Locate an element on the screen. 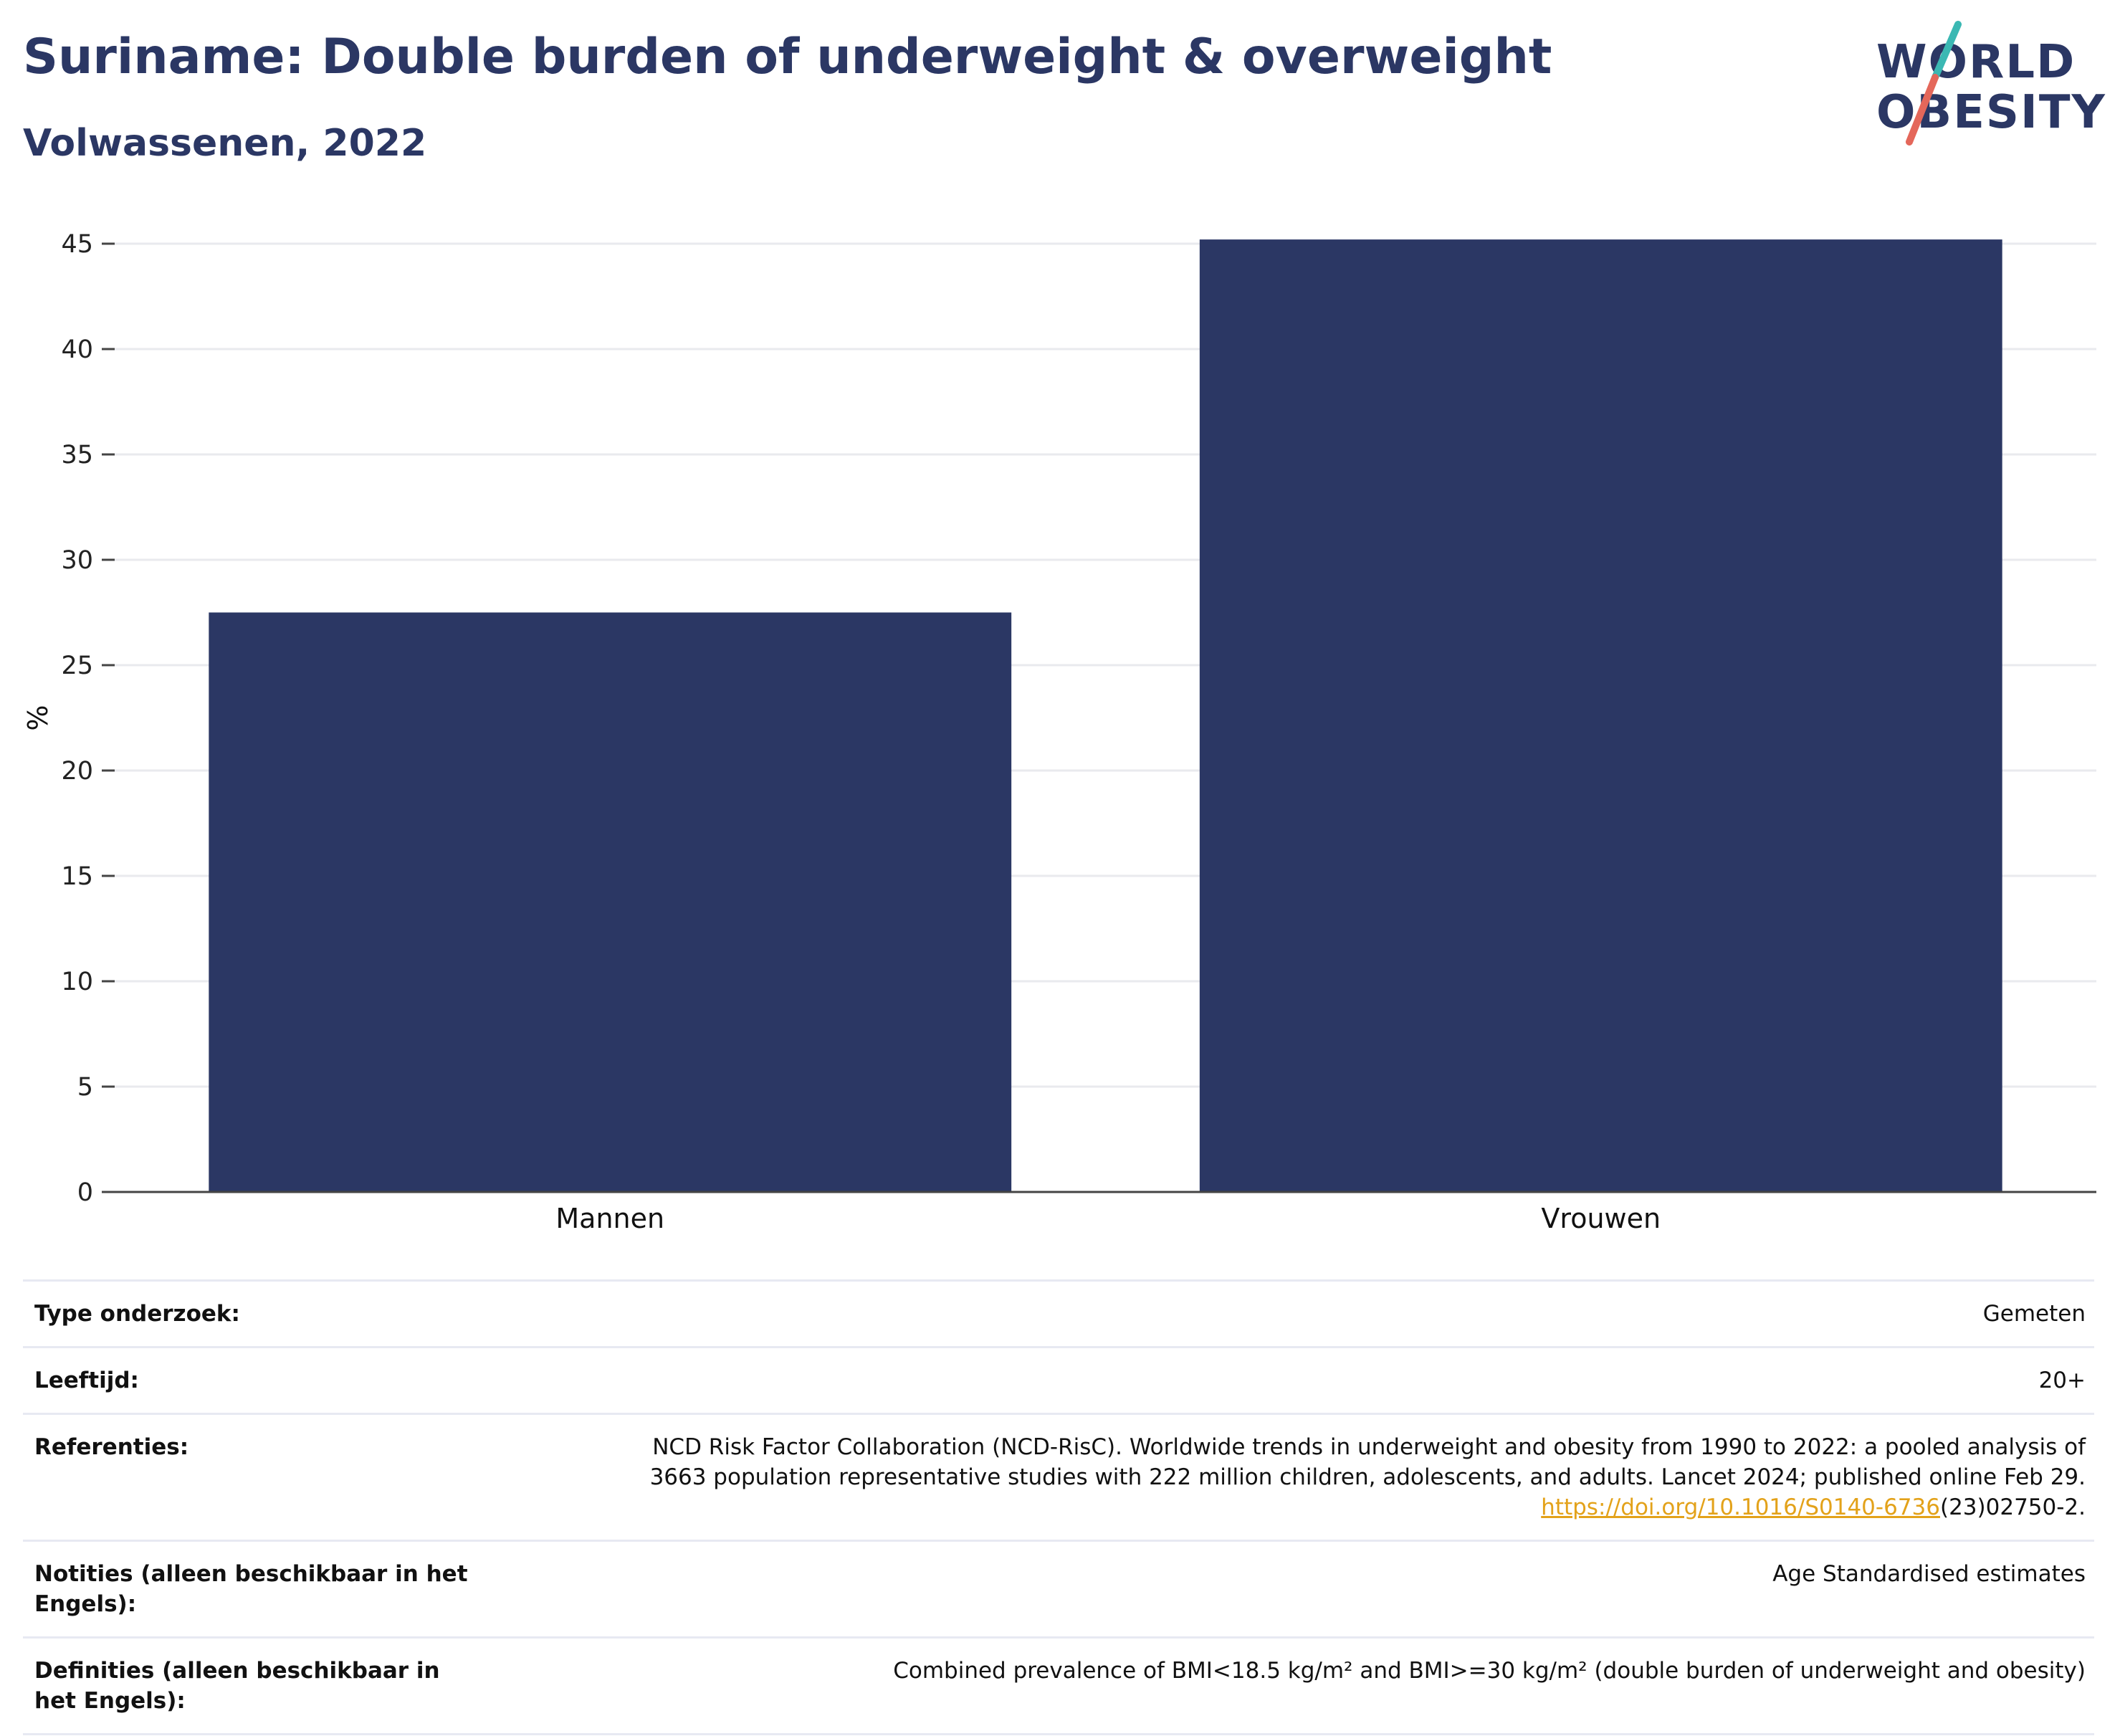  y-tick-label: 5 is located at coordinates (85, 1087).